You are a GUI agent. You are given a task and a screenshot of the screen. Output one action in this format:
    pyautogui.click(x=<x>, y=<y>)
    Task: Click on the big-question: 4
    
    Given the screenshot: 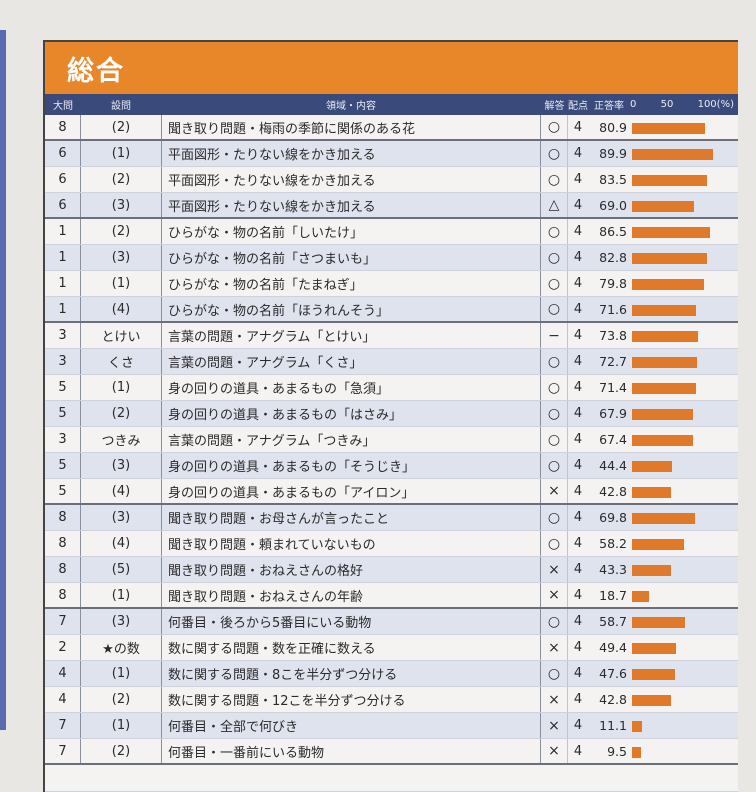 What is the action you would take?
    pyautogui.click(x=63, y=673)
    